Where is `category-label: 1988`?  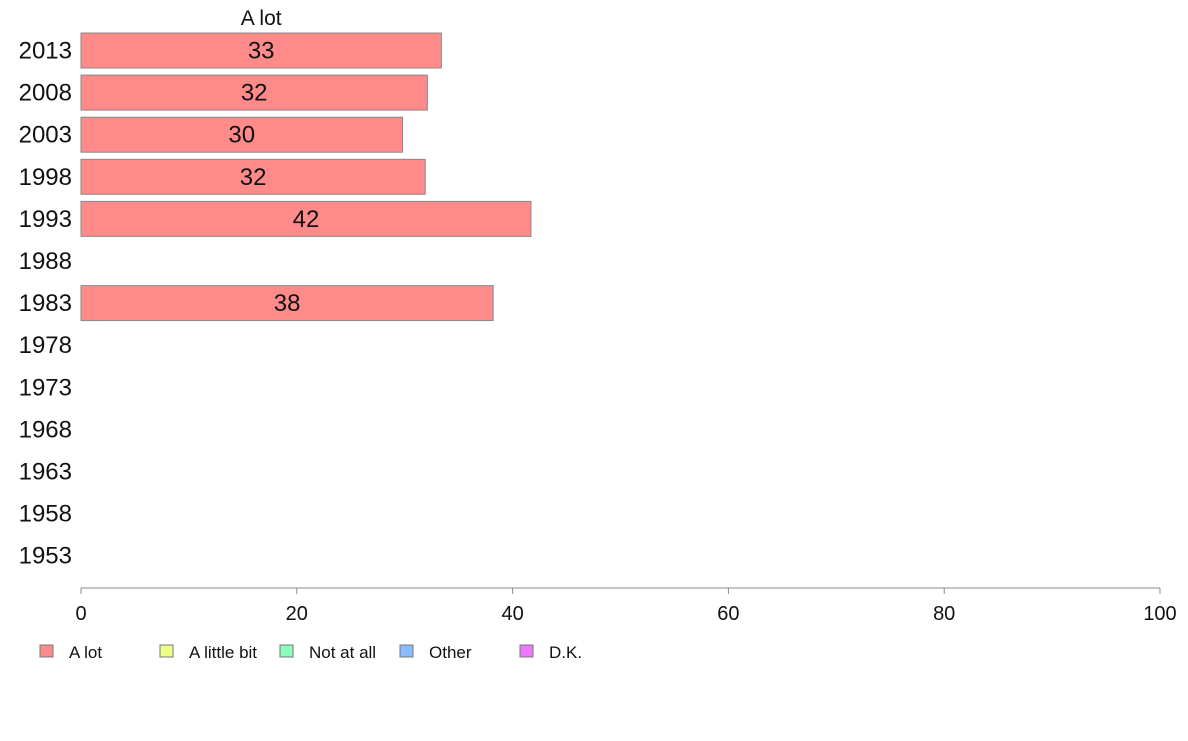
category-label: 1988 is located at coordinates (45, 261).